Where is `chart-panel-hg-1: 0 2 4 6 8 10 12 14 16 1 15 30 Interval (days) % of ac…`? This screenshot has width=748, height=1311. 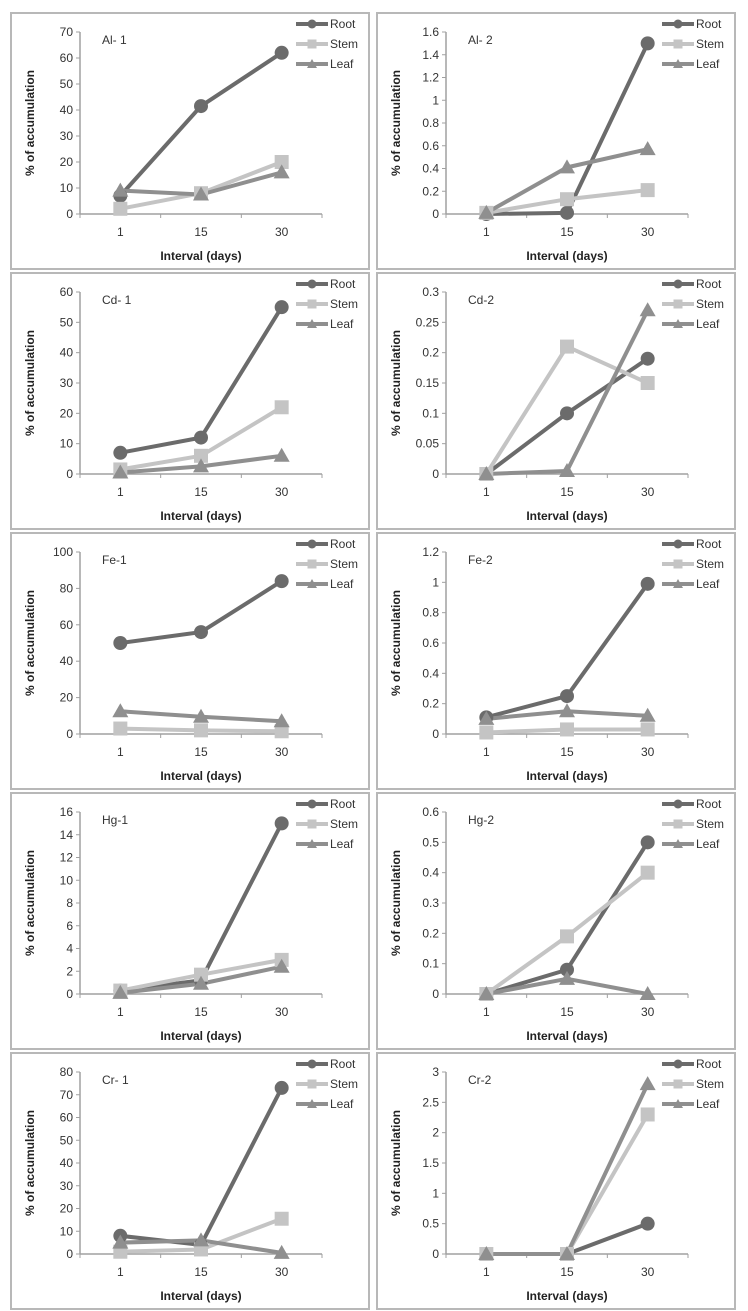 chart-panel-hg-1: 0 2 4 6 8 10 12 14 16 1 15 30 Interval (days) % of ac… is located at coordinates (190, 921).